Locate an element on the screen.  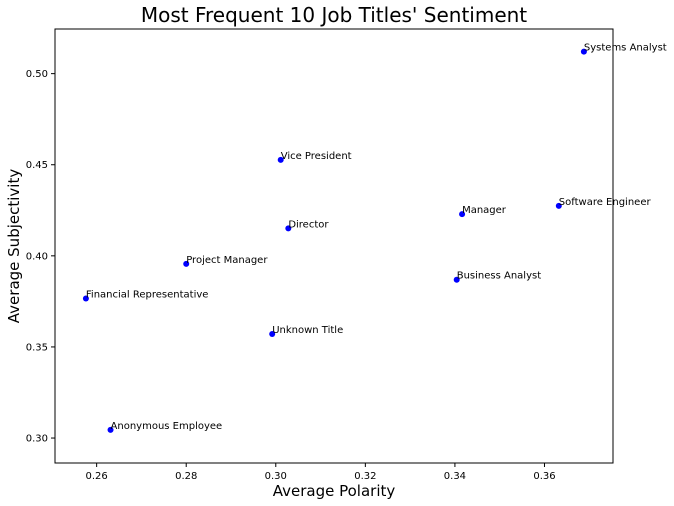
point-label: Vice President is located at coordinates (316, 156).